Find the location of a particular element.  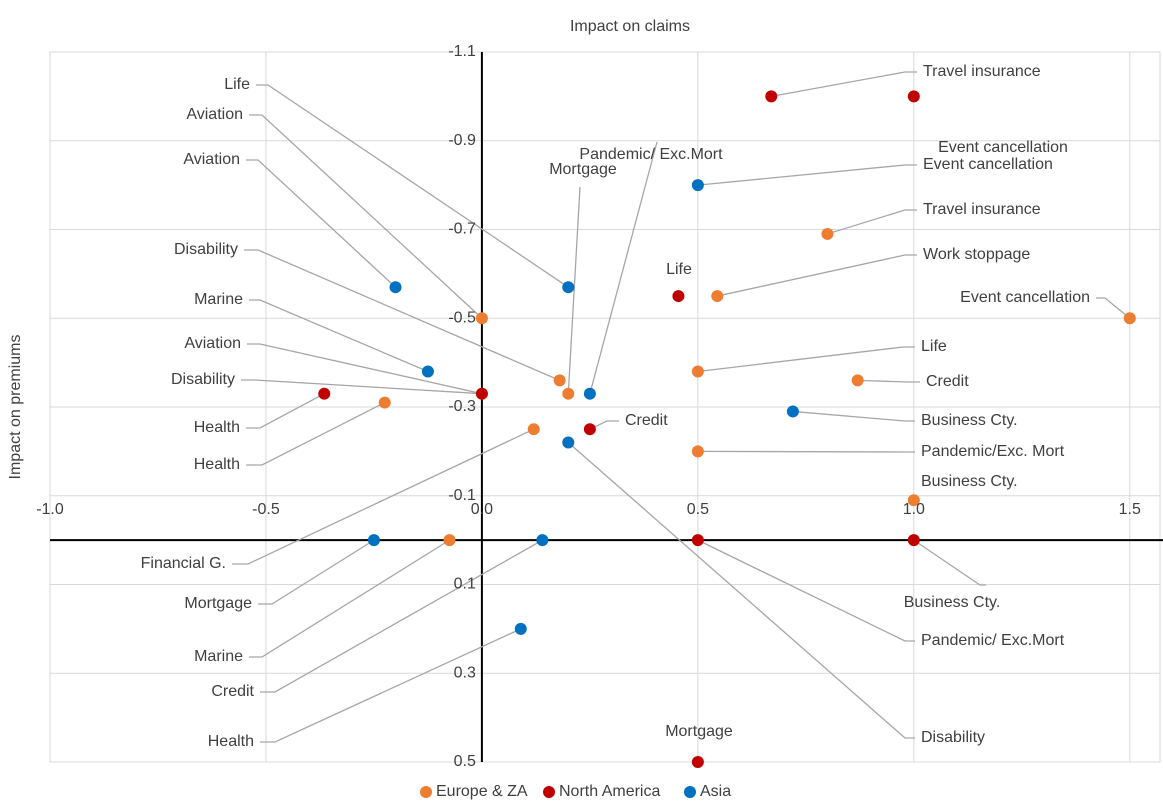

y-tick-label: -0.9 is located at coordinates (462, 140).